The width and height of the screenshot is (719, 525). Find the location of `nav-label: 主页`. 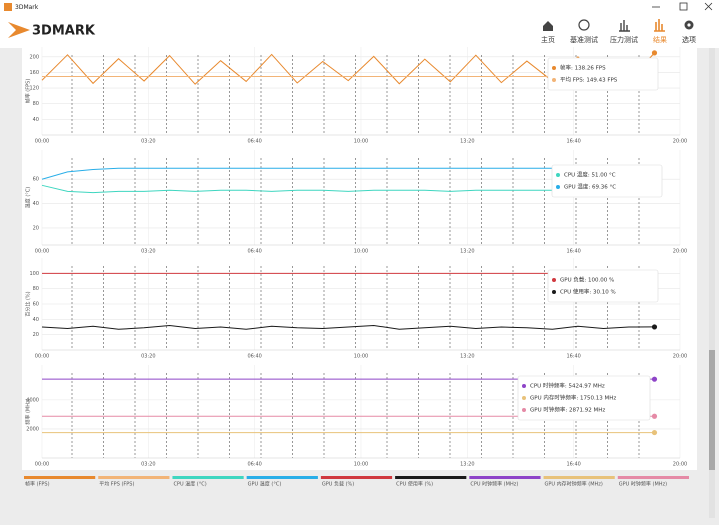

nav-label: 主页 is located at coordinates (548, 39).